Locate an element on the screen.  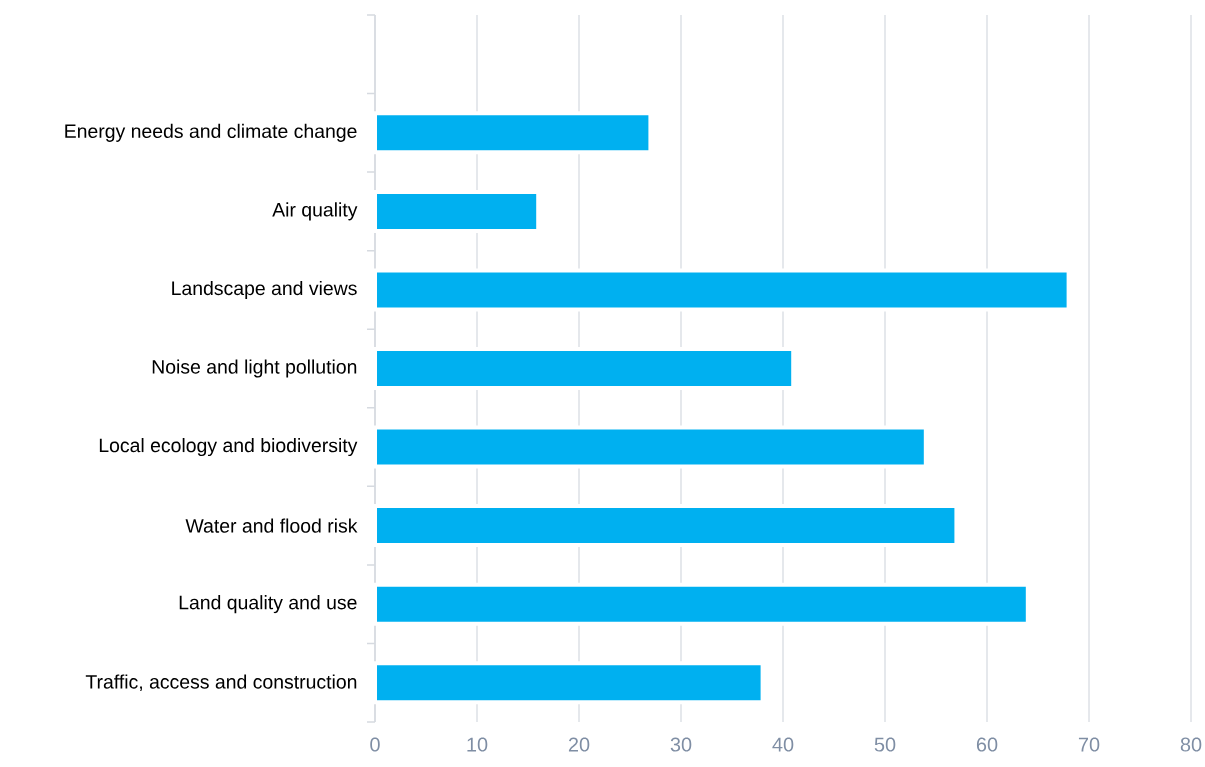
x-tick-label: 10 is located at coordinates (477, 744).